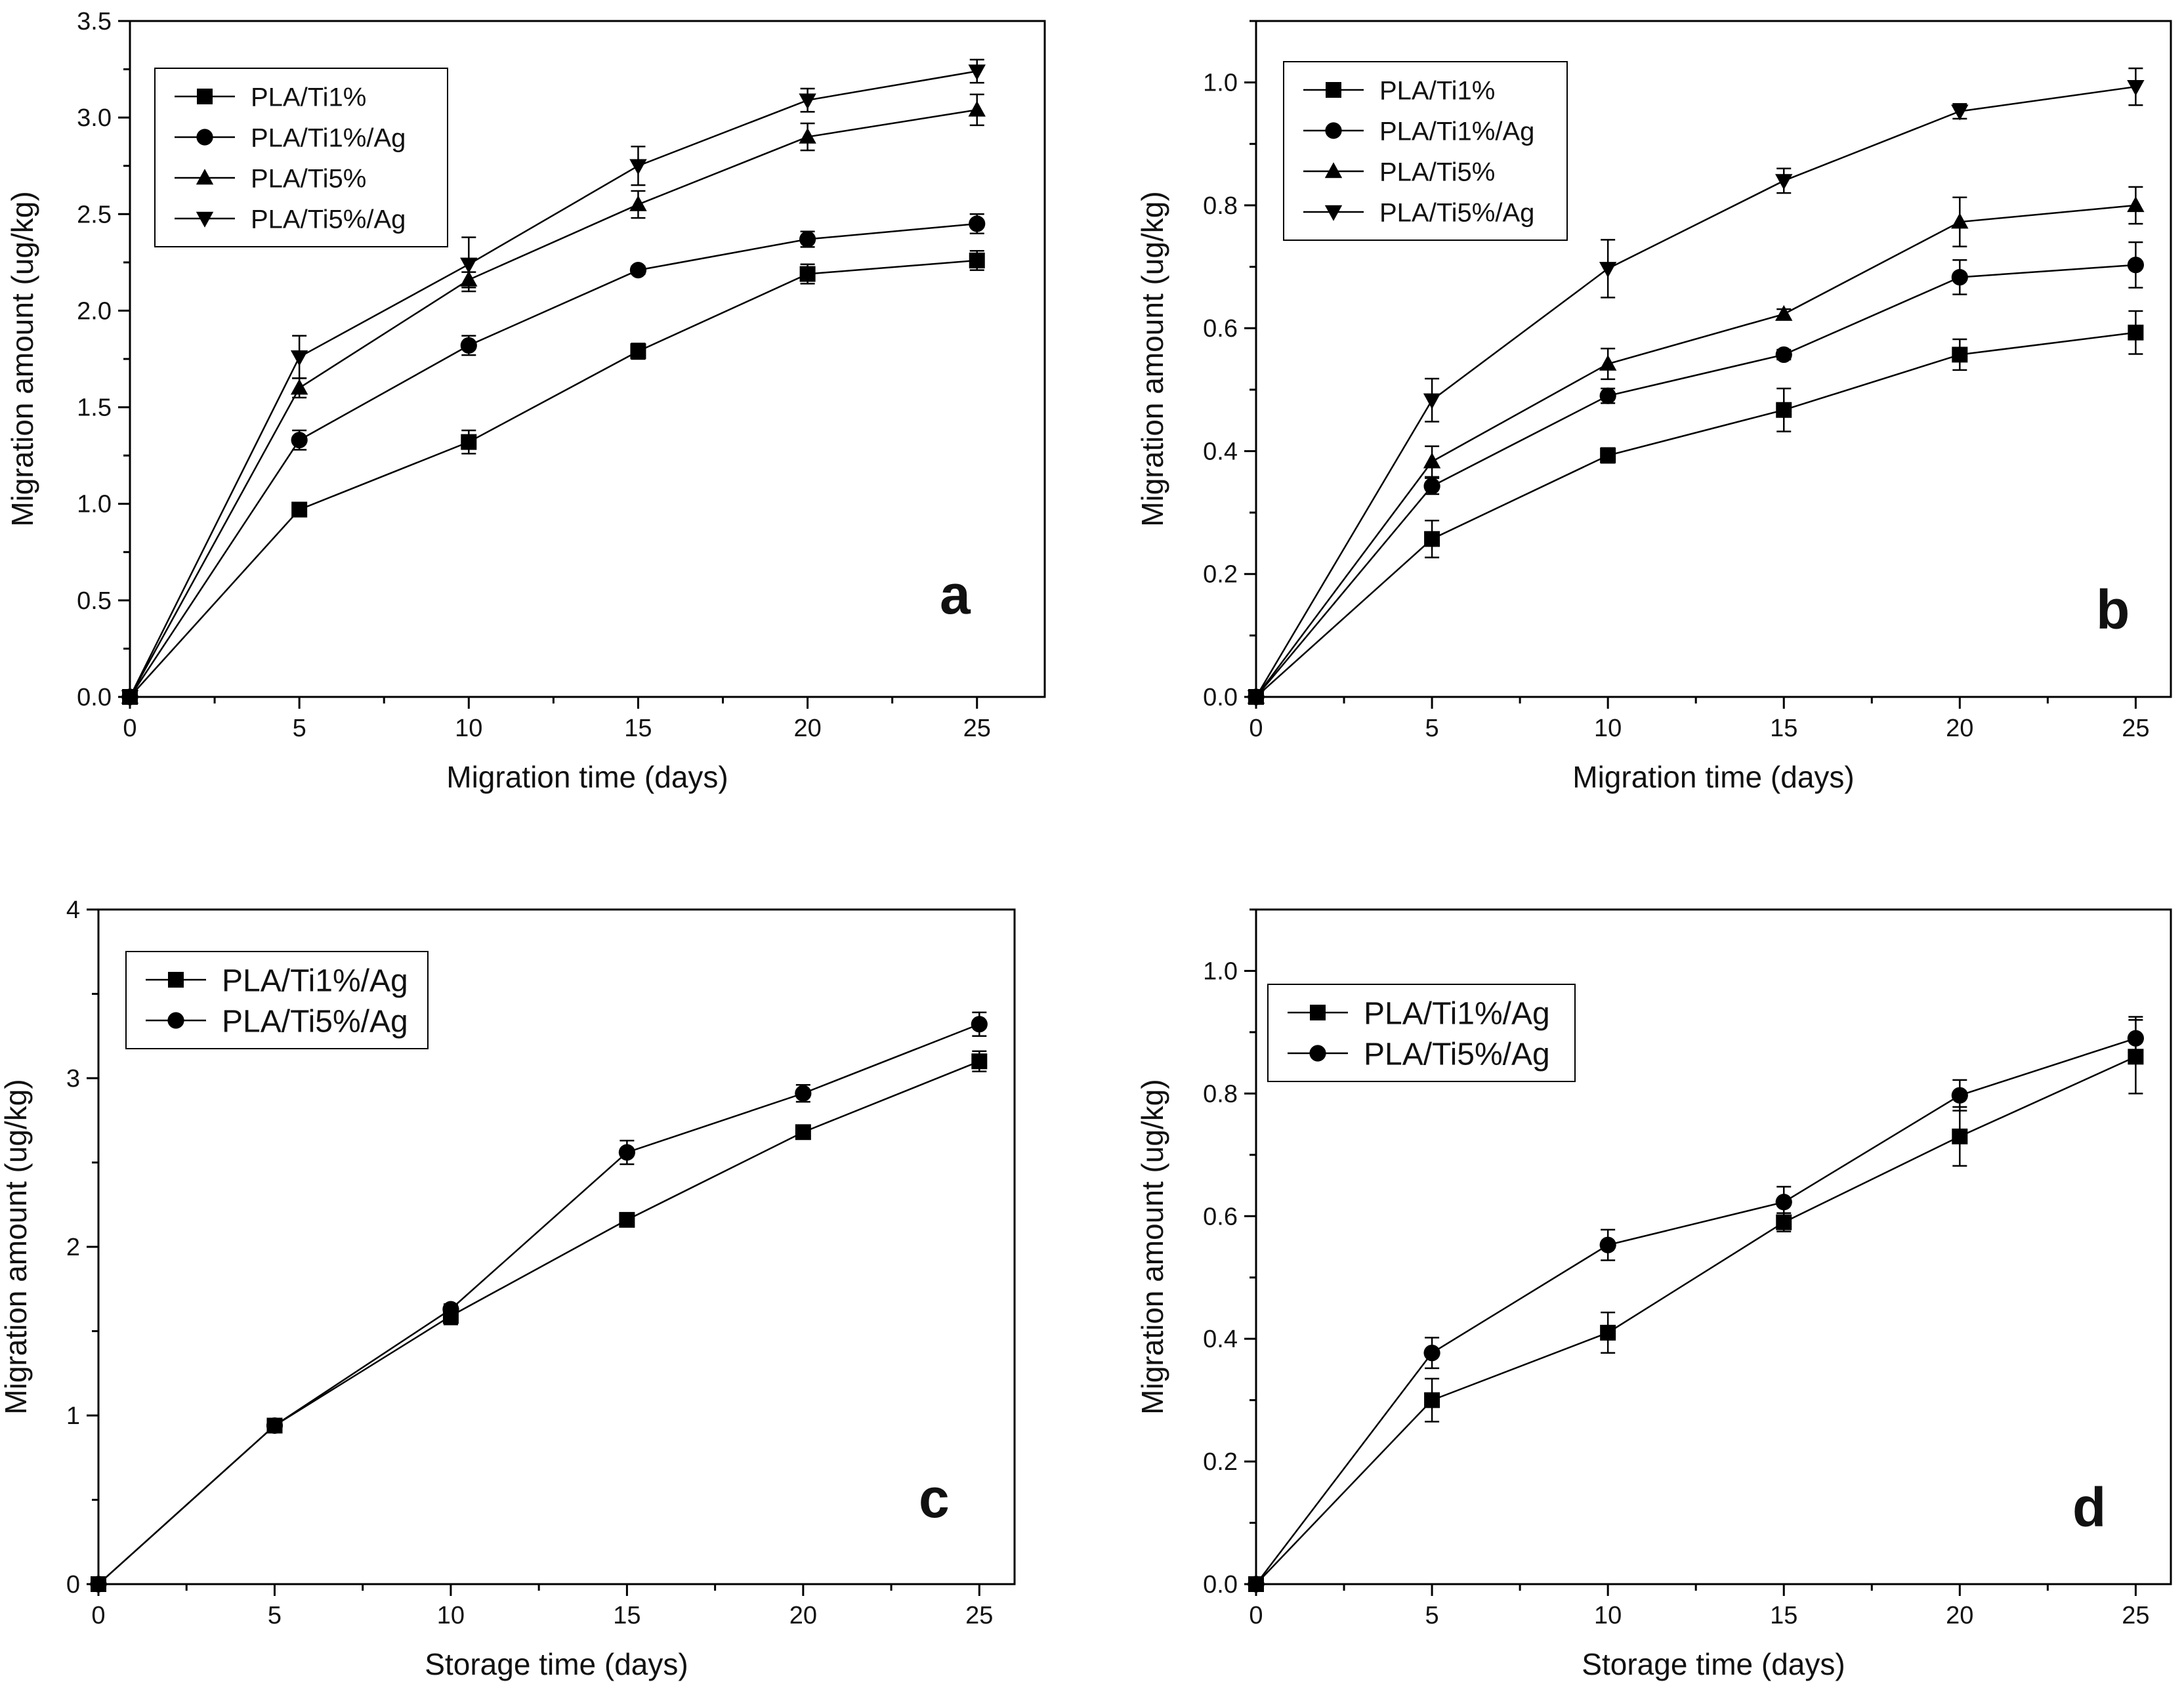 This screenshot has width=2184, height=1697. I want to click on y-tick-label: 0.4, so click(1220, 451).